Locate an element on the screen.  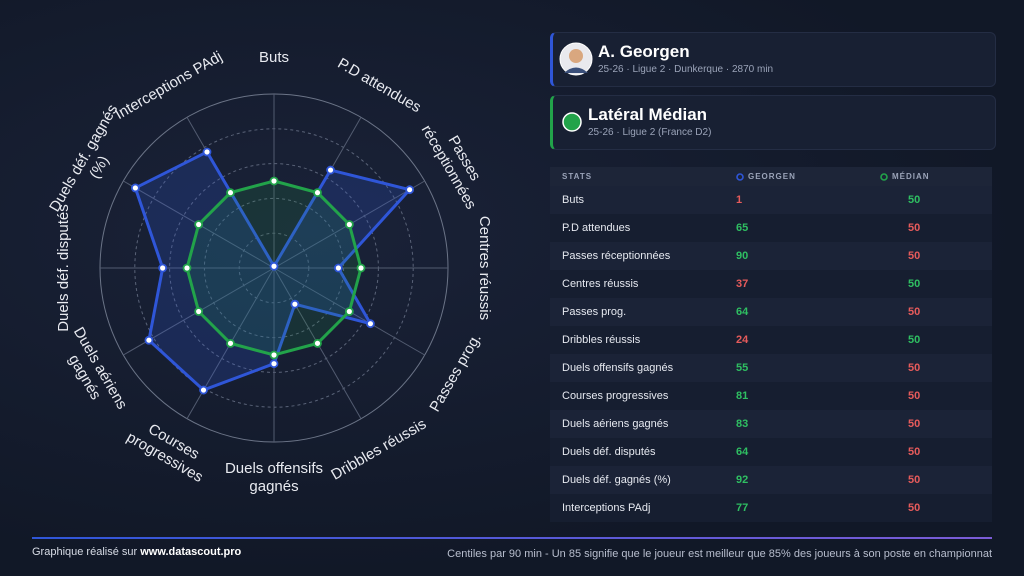
profile-name: Latéral Médian is located at coordinates (648, 114).